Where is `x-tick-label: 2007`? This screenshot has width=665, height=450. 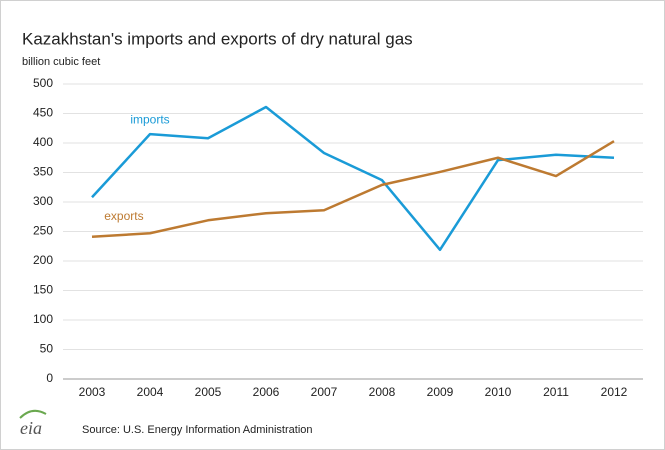 x-tick-label: 2007 is located at coordinates (324, 392).